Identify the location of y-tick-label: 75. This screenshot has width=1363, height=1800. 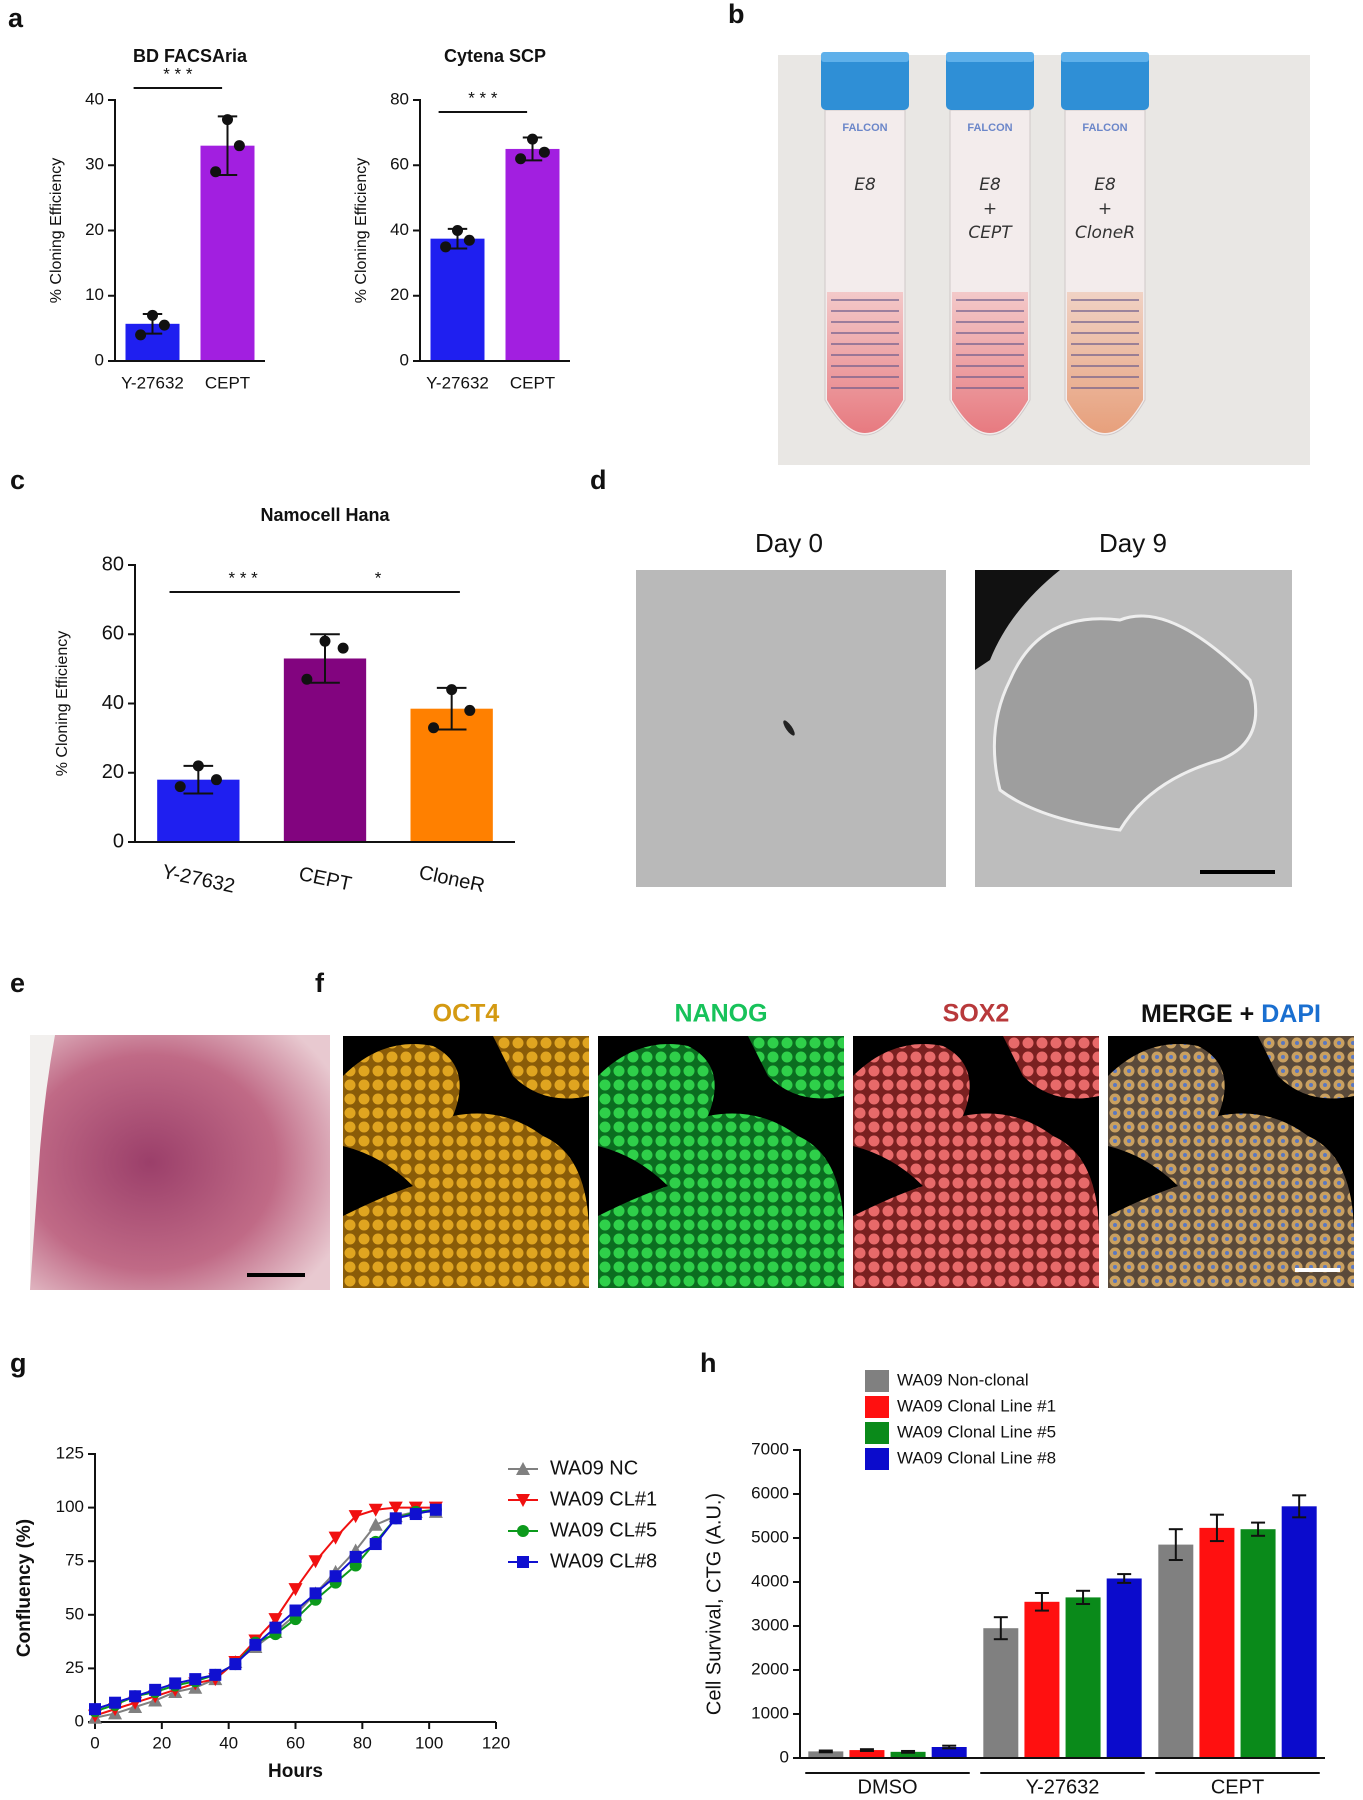
(74, 1560).